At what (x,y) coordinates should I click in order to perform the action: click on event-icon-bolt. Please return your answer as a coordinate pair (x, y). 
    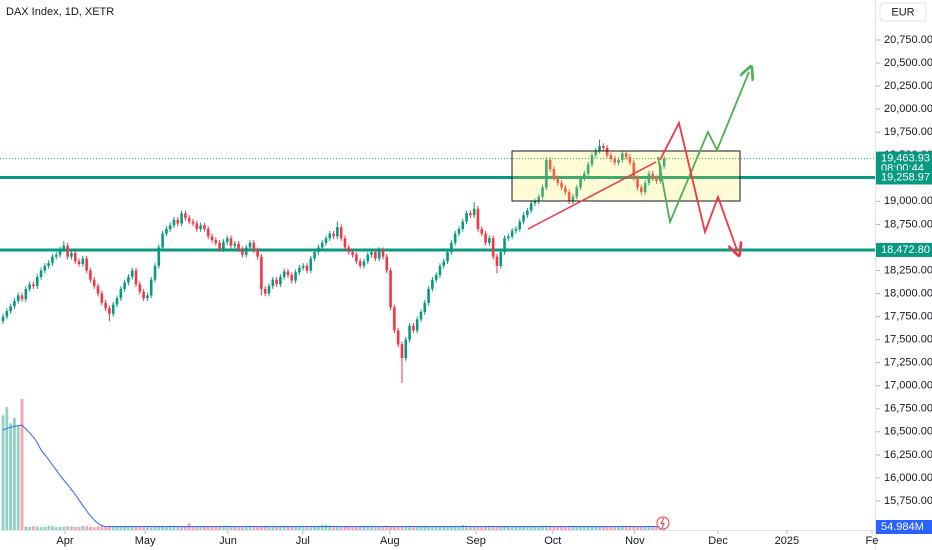
    Looking at the image, I should click on (662, 523).